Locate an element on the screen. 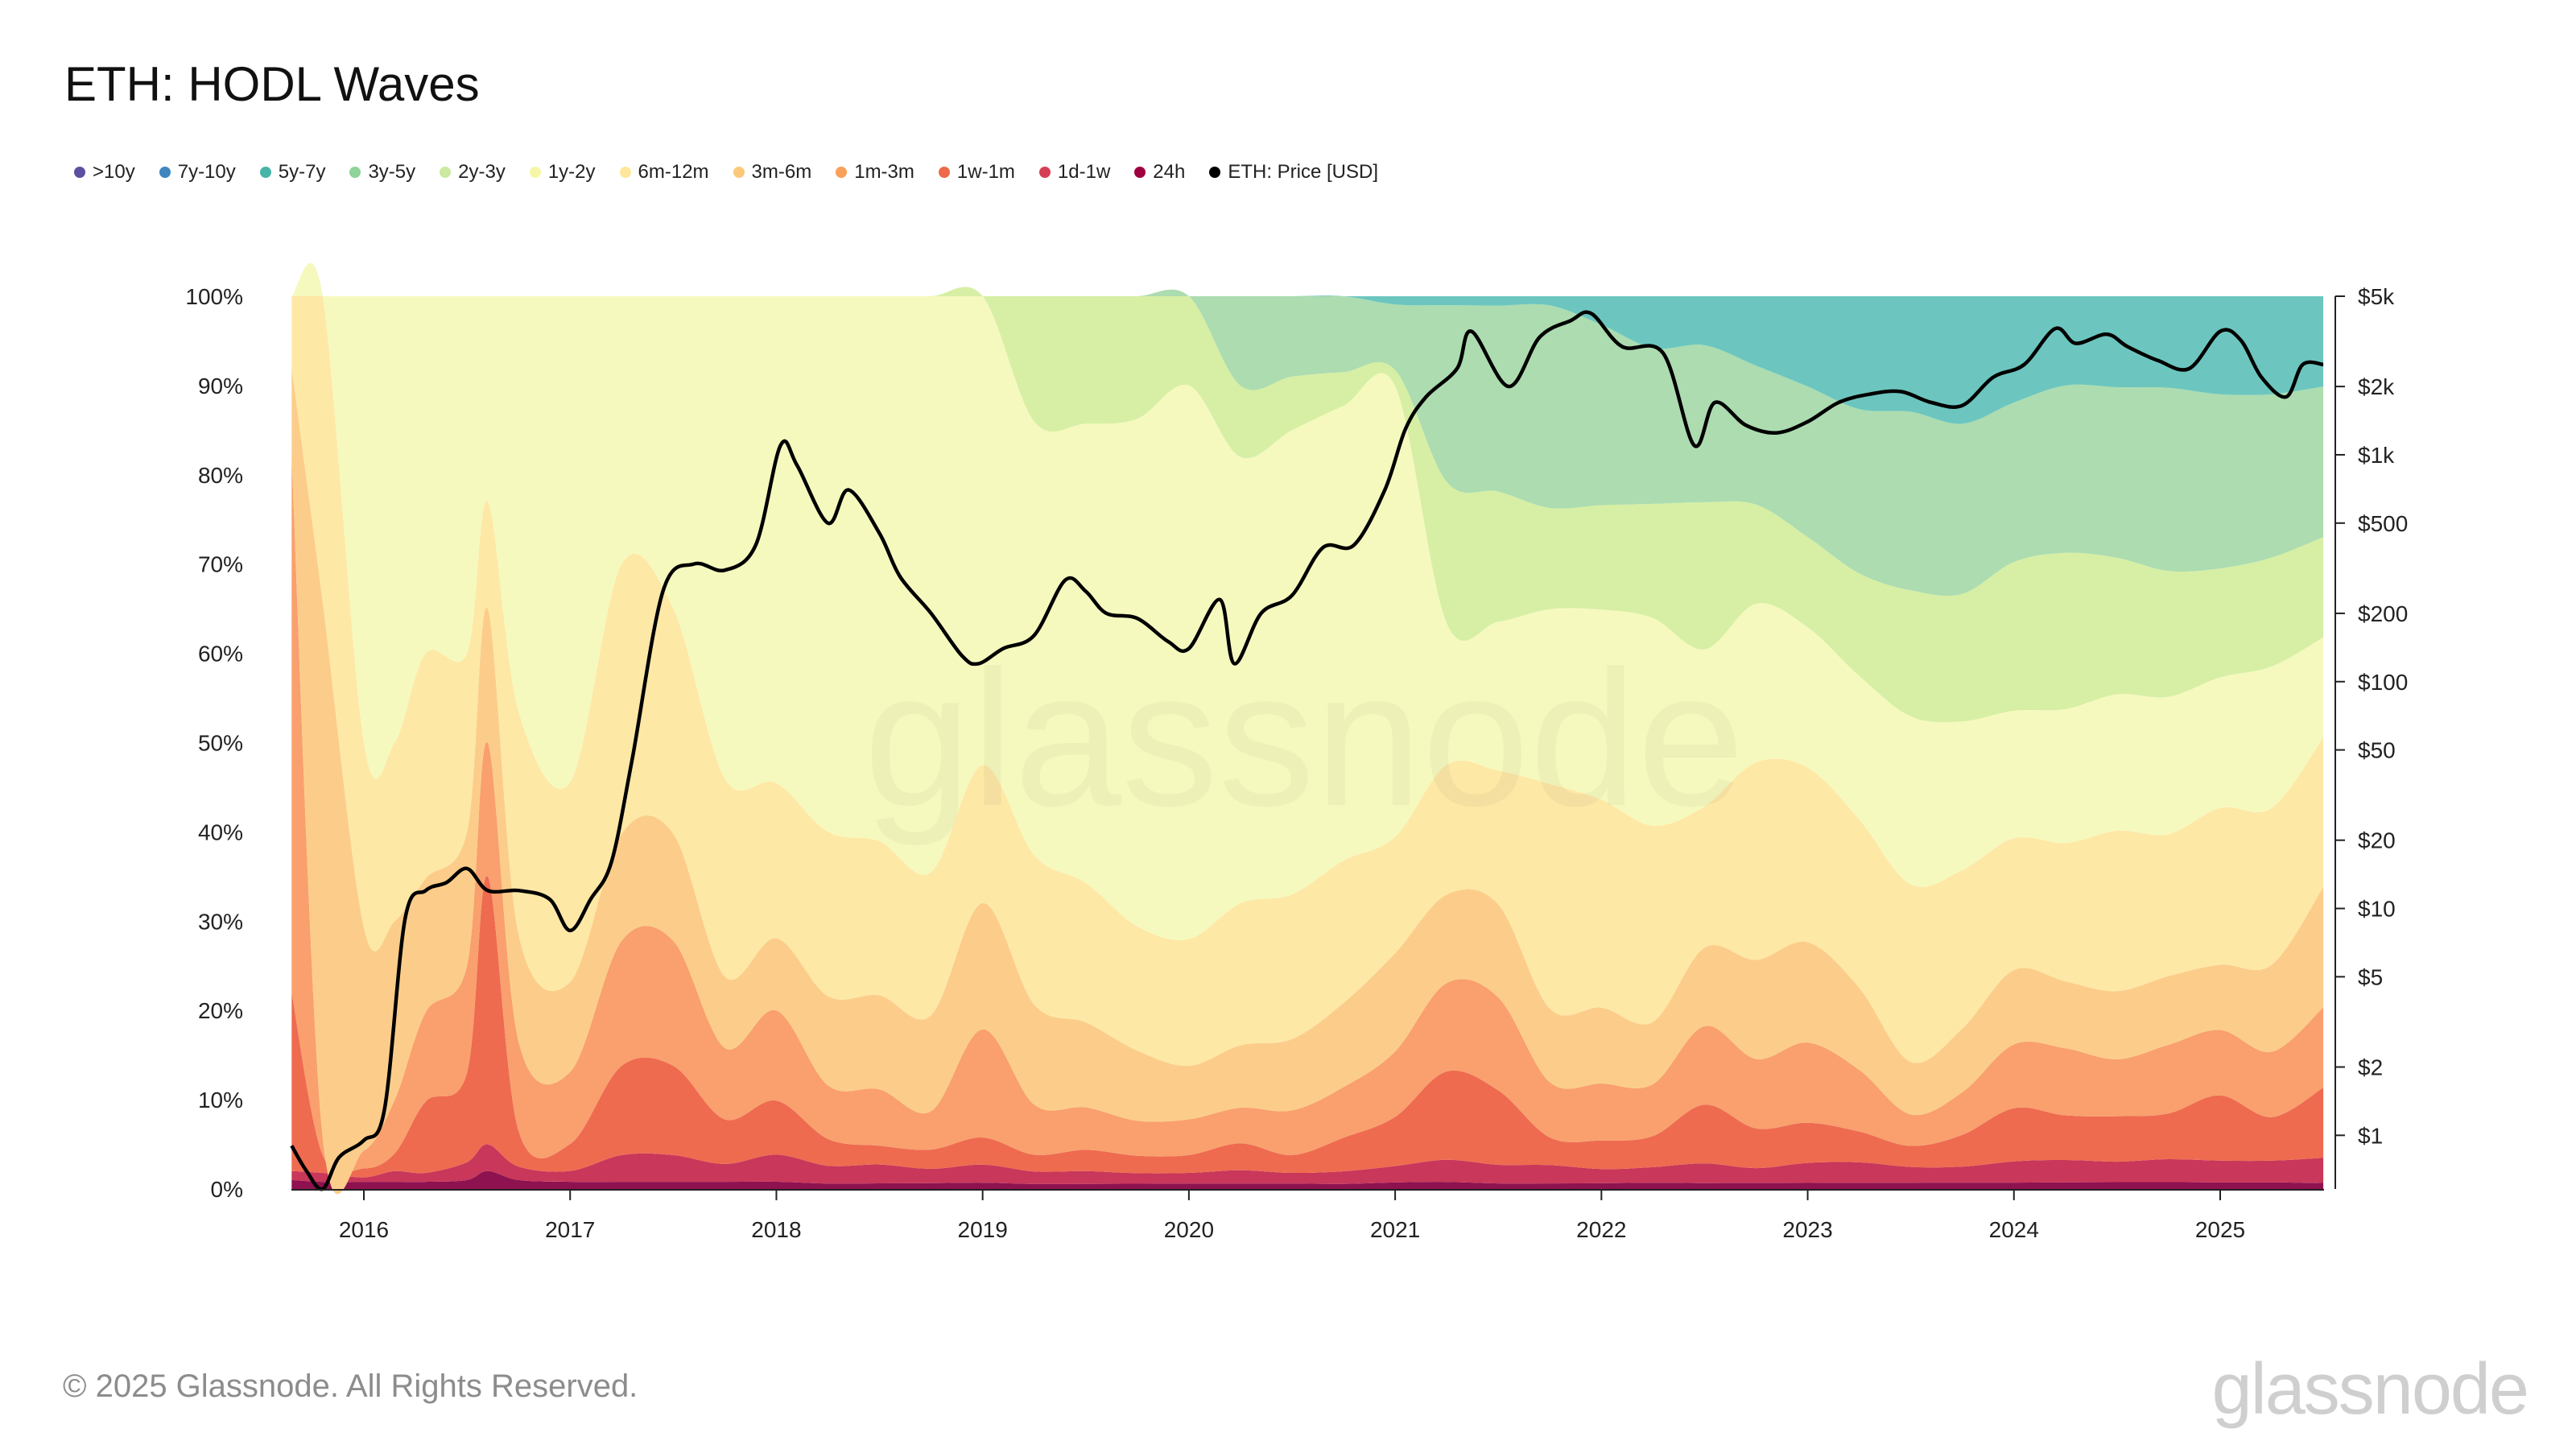 The height and width of the screenshot is (1449, 2576). legend-item: 2y-3y is located at coordinates (473, 172).